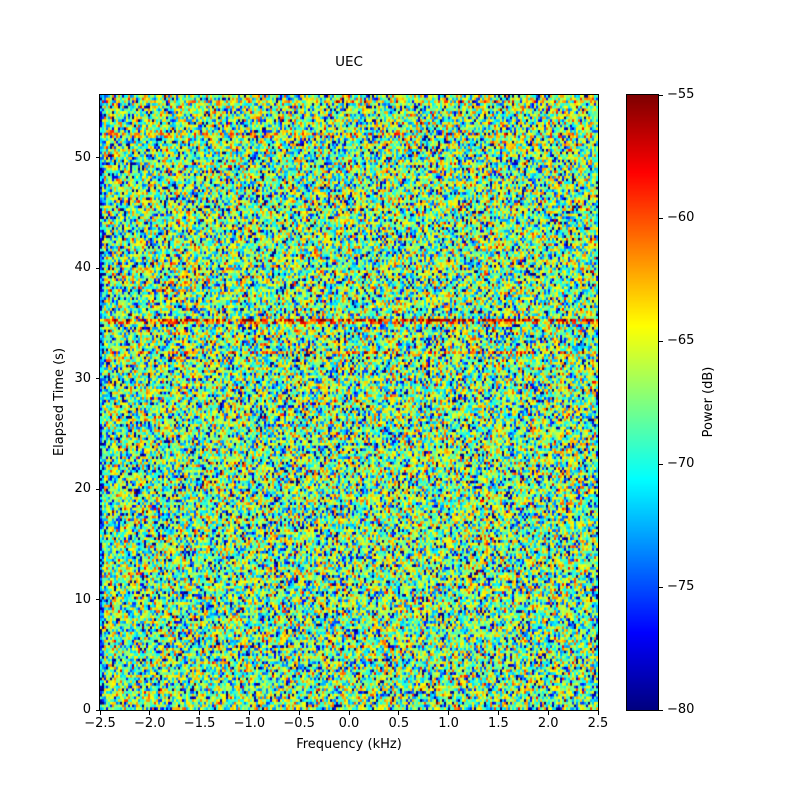 Image resolution: width=800 pixels, height=800 pixels. What do you see at coordinates (86, 709) in the screenshot?
I see `y-tick-label: 0` at bounding box center [86, 709].